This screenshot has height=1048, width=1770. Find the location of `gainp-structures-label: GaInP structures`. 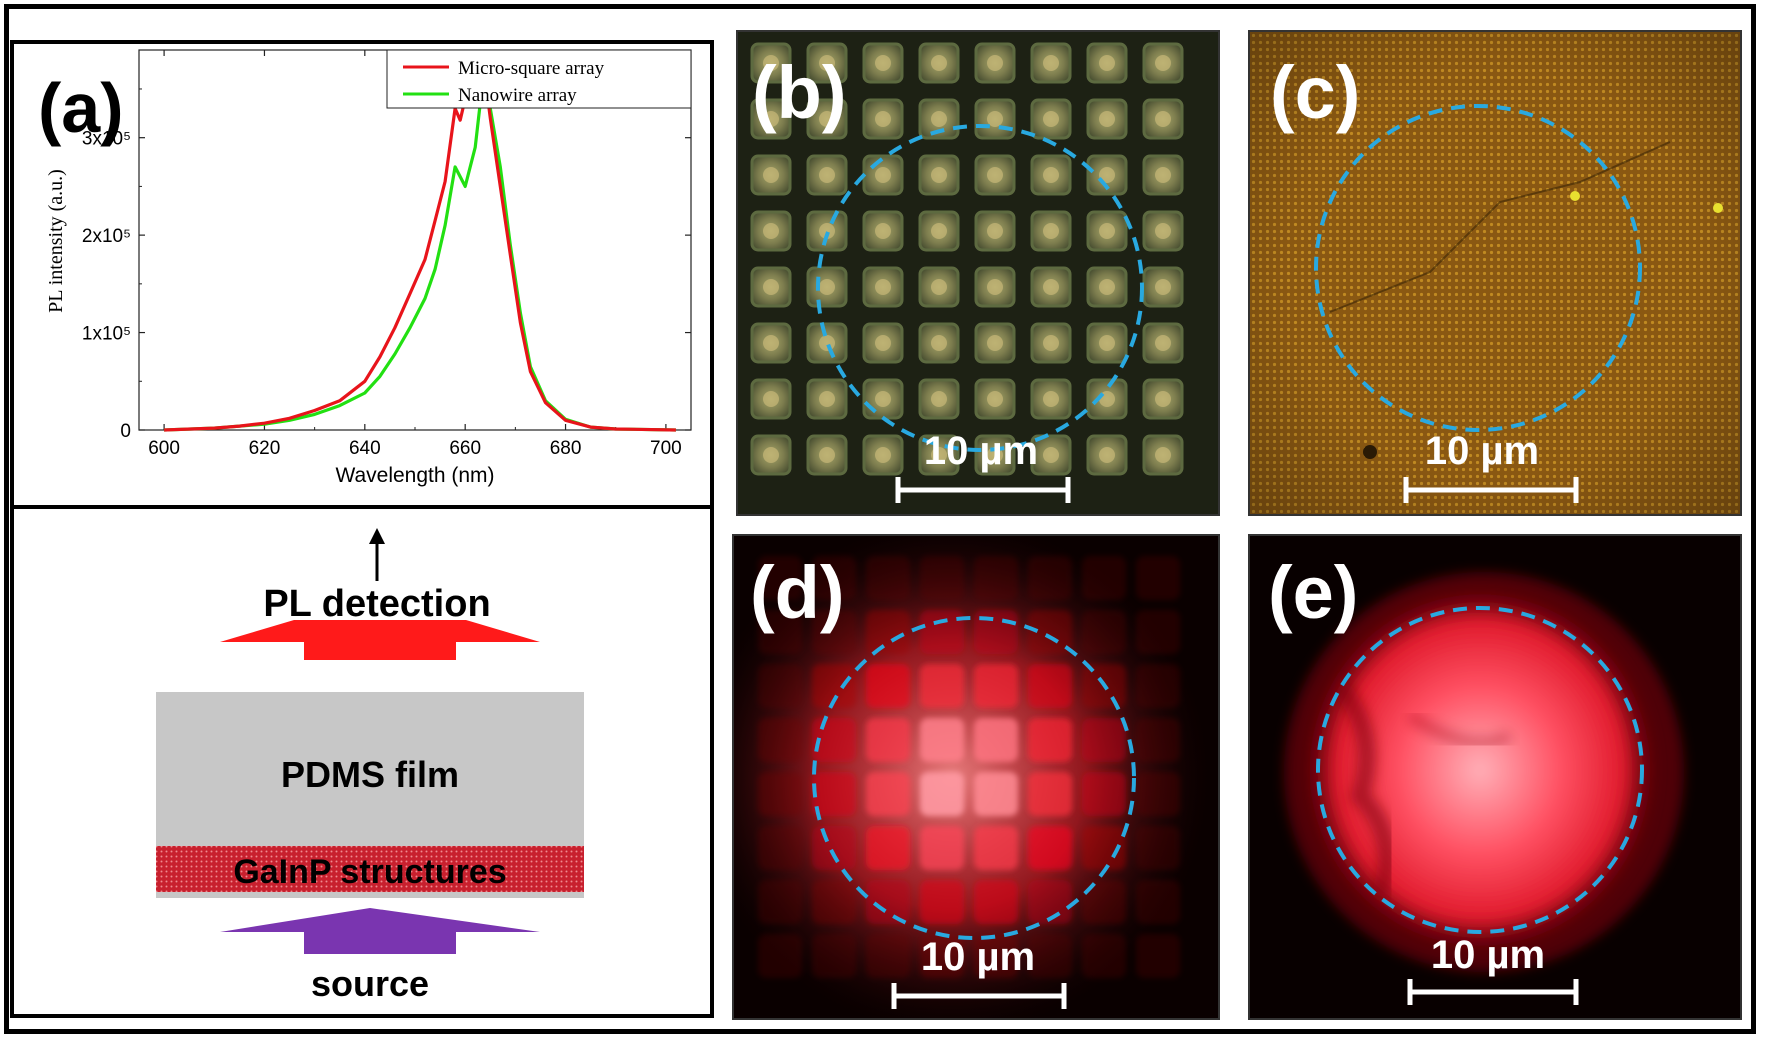

gainp-structures-label: GaInP structures is located at coordinates (369, 872).